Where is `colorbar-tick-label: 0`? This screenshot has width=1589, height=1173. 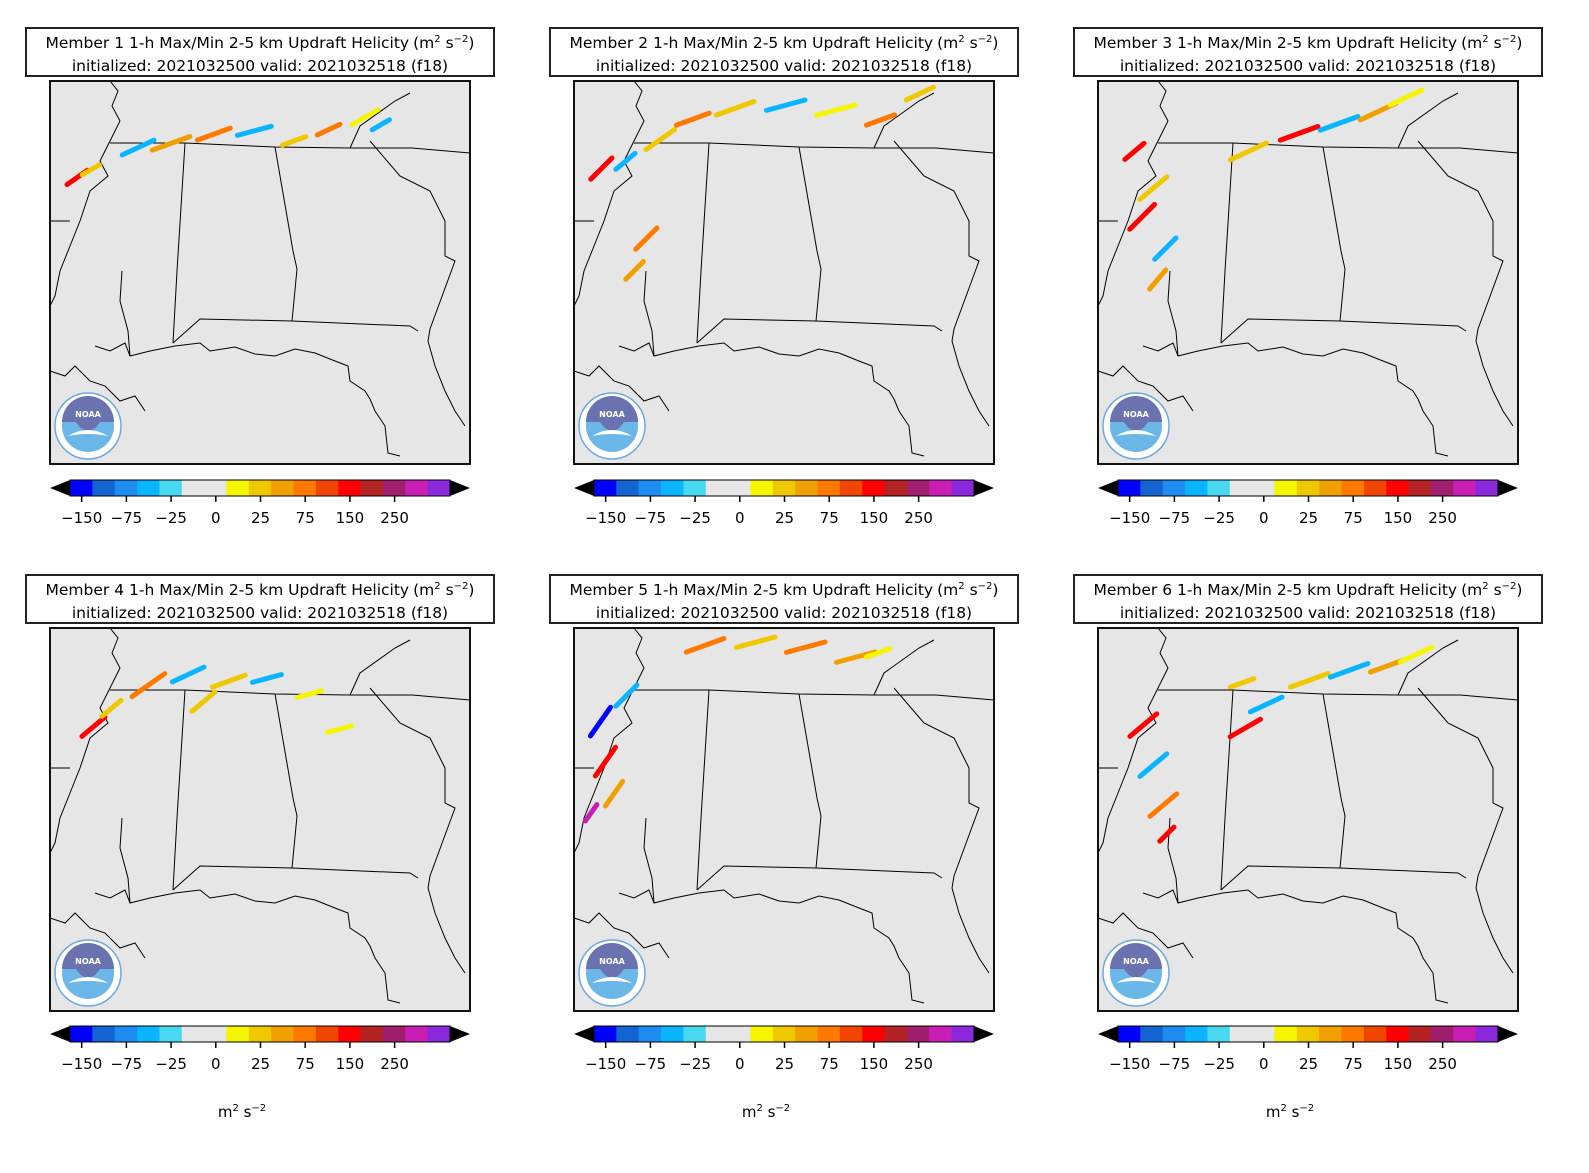
colorbar-tick-label: 0 is located at coordinates (740, 518).